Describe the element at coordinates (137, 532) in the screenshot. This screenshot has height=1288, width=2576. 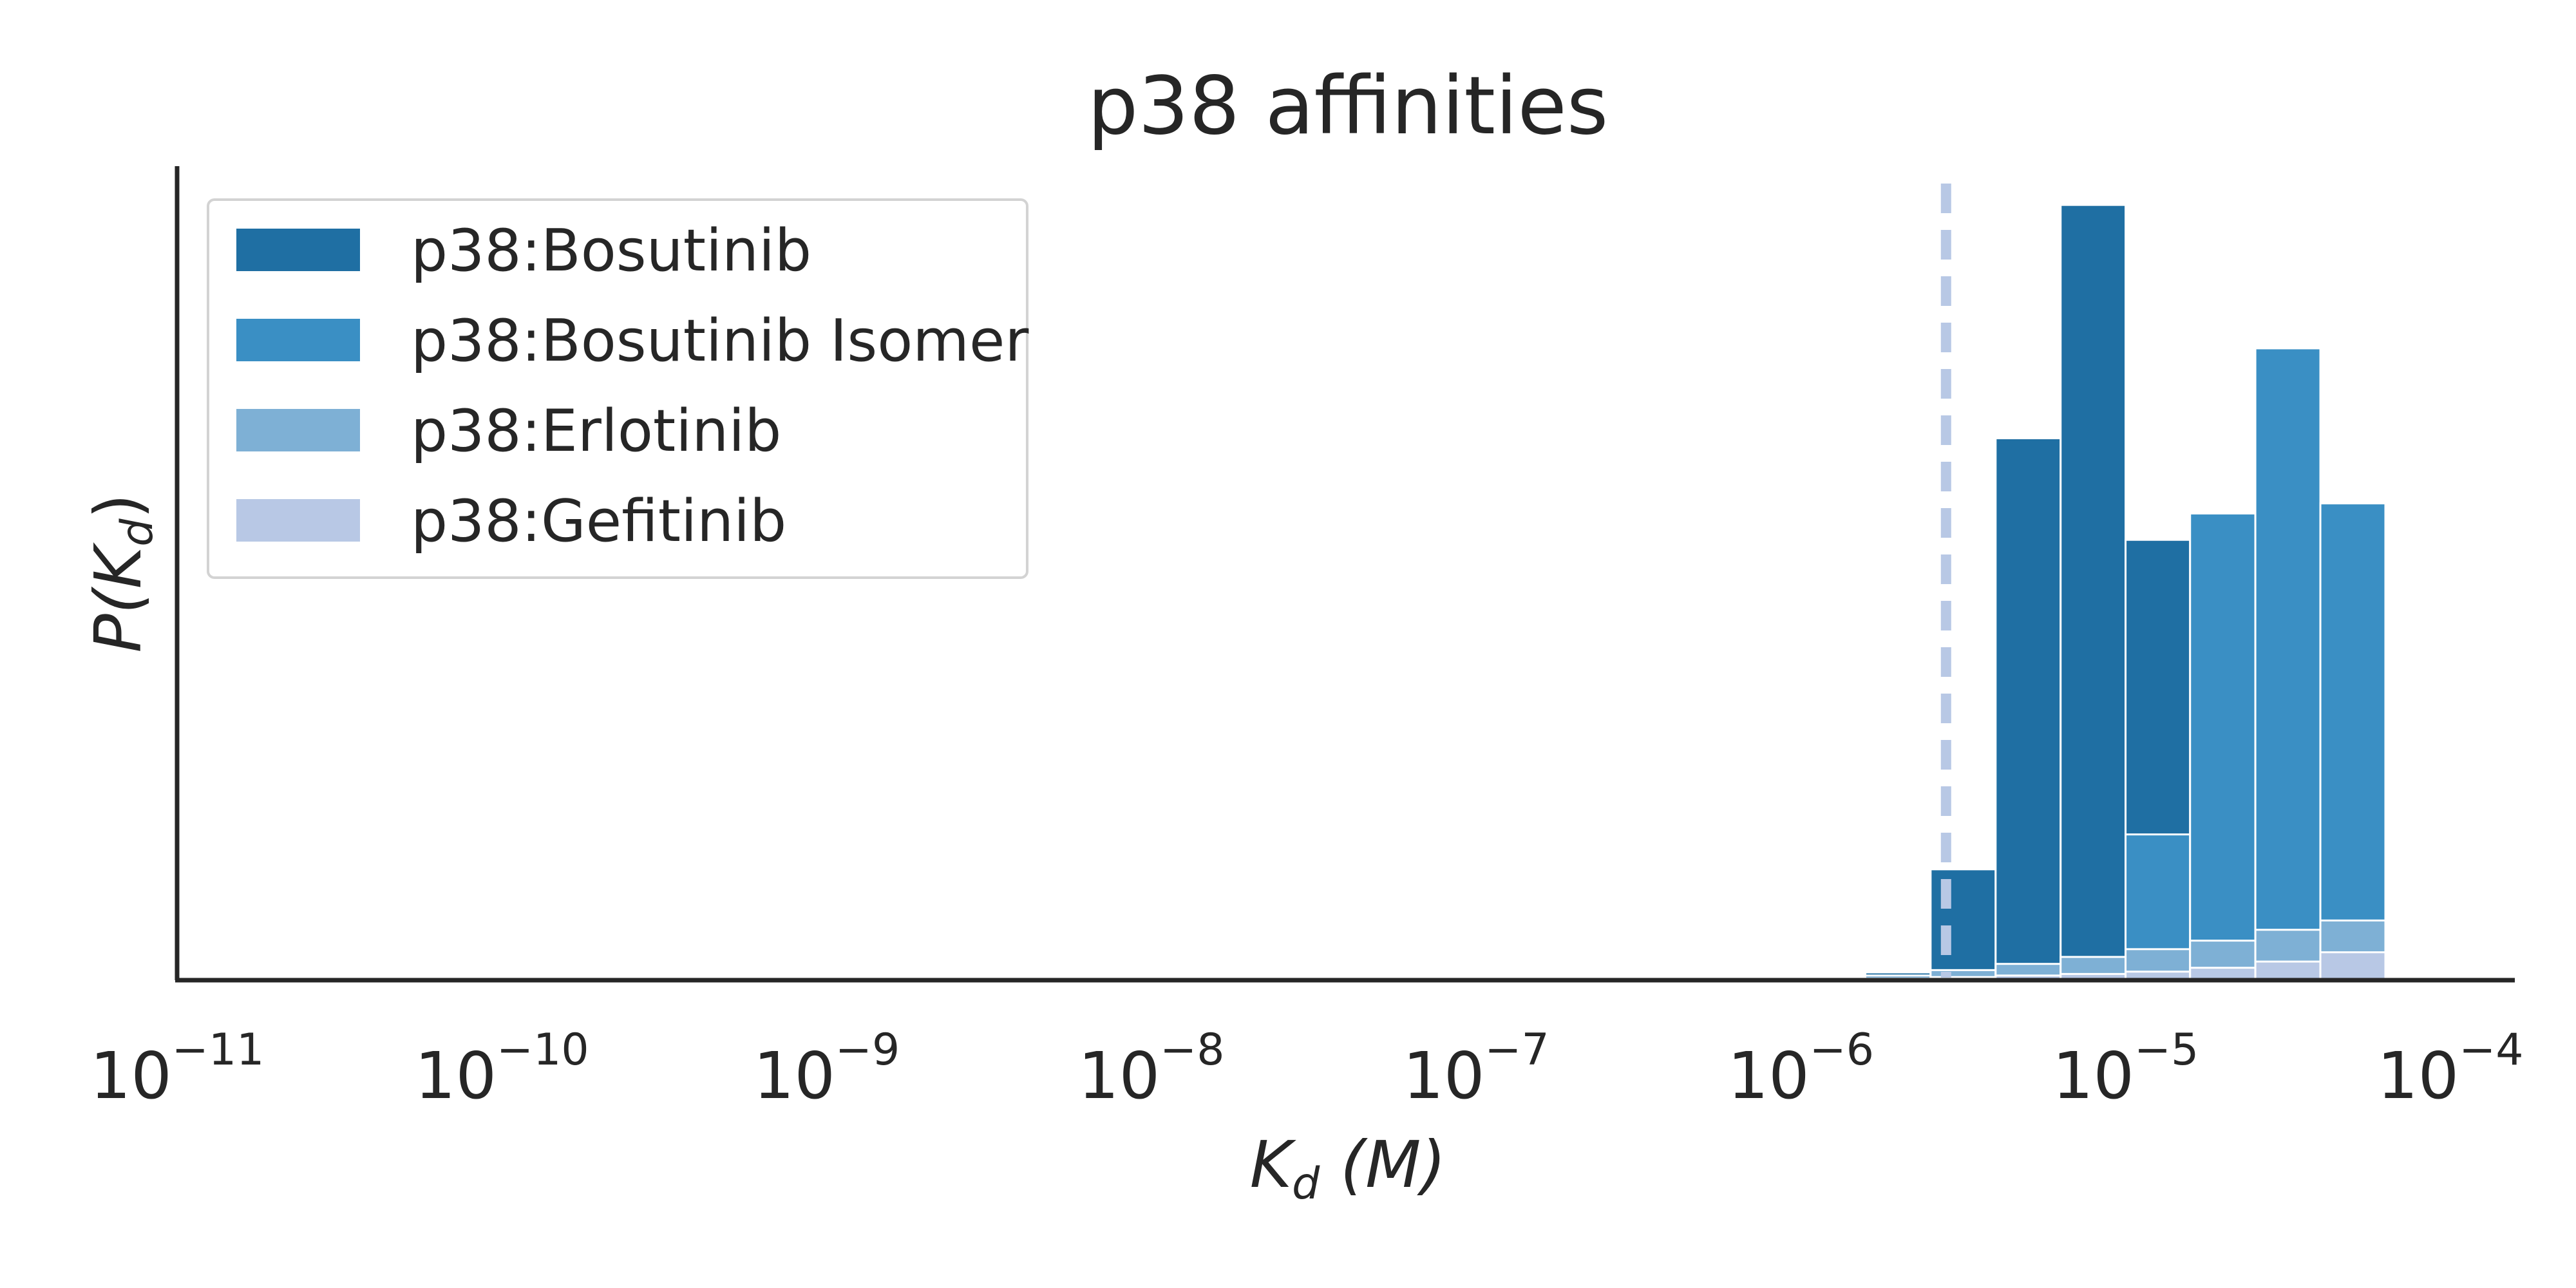
I see `y-axis-label-sub: d` at that location.